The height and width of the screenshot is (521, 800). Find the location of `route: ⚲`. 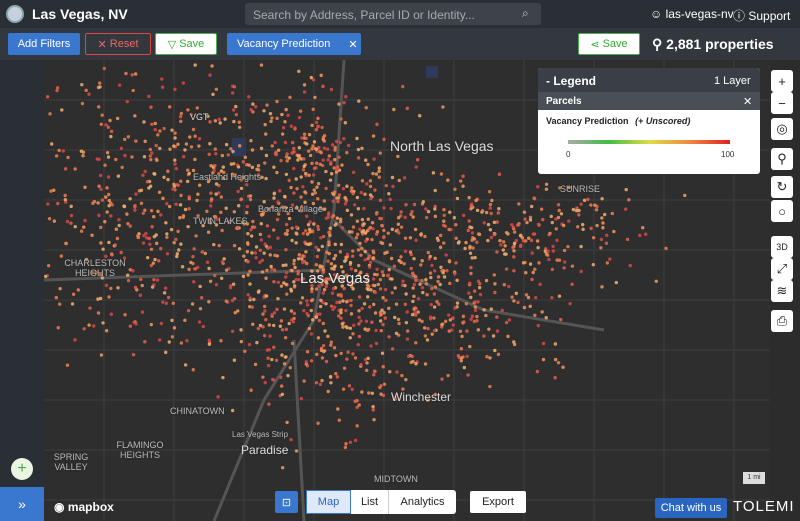

route: ⚲ is located at coordinates (782, 159).